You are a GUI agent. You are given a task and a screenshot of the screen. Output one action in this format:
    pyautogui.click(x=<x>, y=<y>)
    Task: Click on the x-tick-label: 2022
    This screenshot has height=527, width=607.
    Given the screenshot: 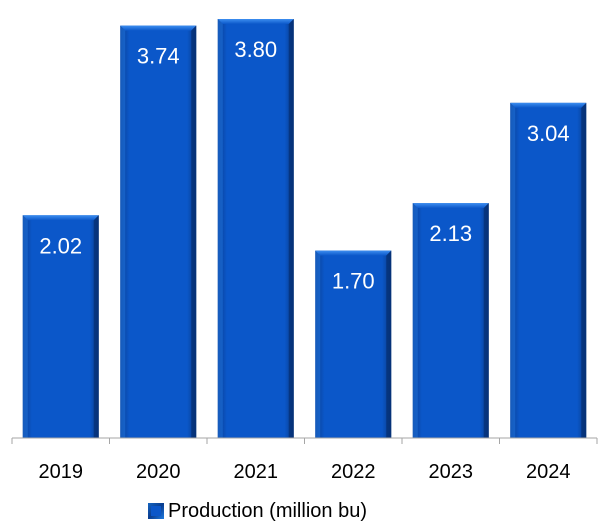 What is the action you would take?
    pyautogui.click(x=353, y=472)
    